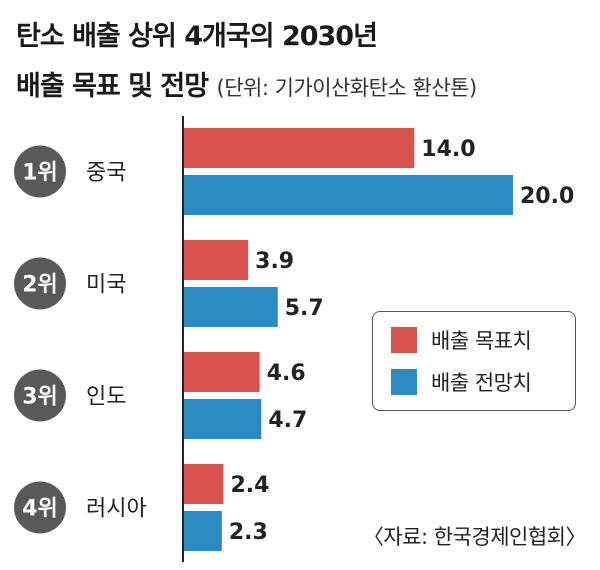  I want to click on legend-swatch-target, so click(404, 340).